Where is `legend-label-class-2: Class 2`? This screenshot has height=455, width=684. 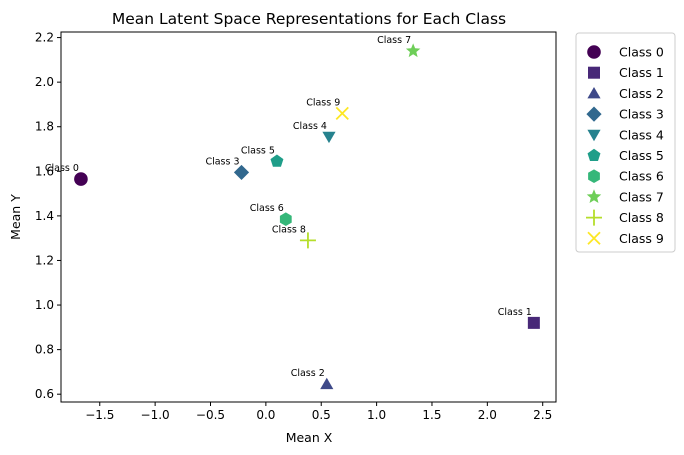 legend-label-class-2: Class 2 is located at coordinates (641, 93).